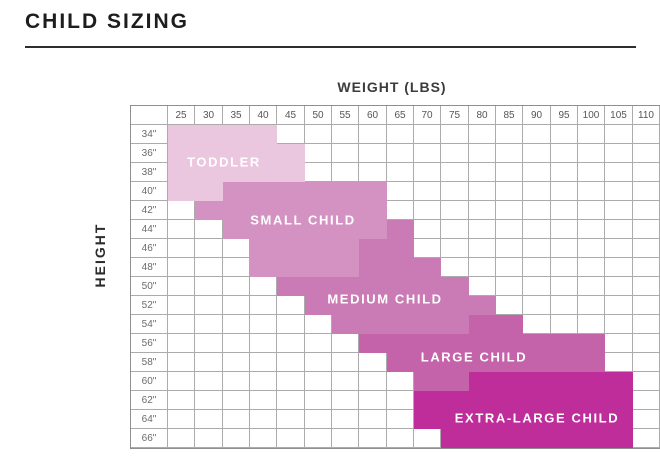 This screenshot has width=660, height=458. I want to click on height-row-label: 46", so click(149, 248).